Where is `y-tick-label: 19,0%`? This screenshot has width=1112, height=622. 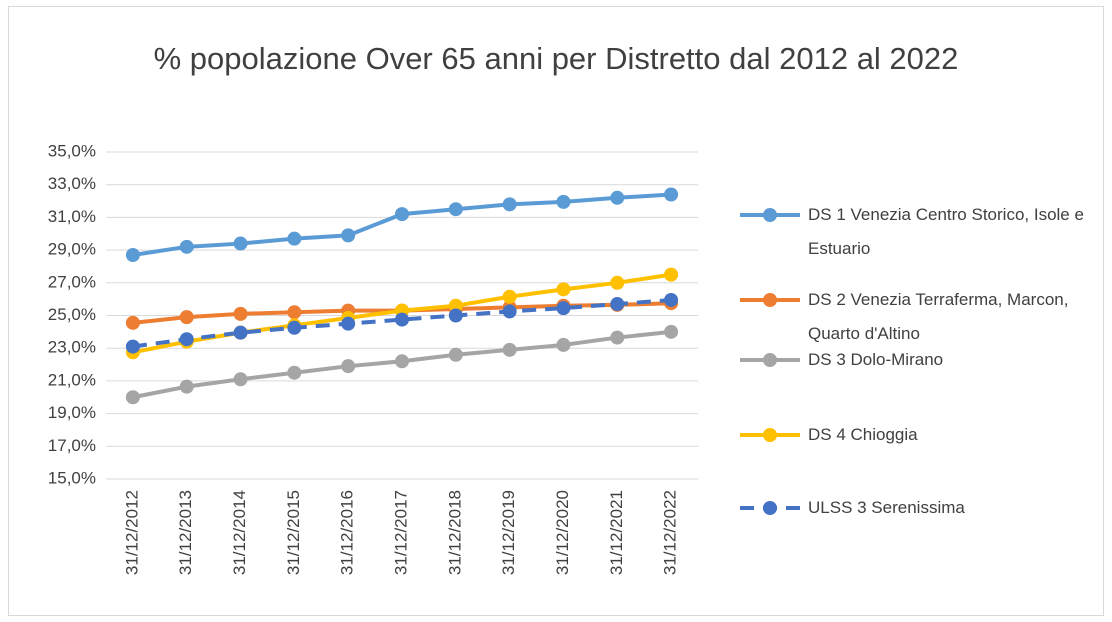
y-tick-label: 19,0% is located at coordinates (72, 412).